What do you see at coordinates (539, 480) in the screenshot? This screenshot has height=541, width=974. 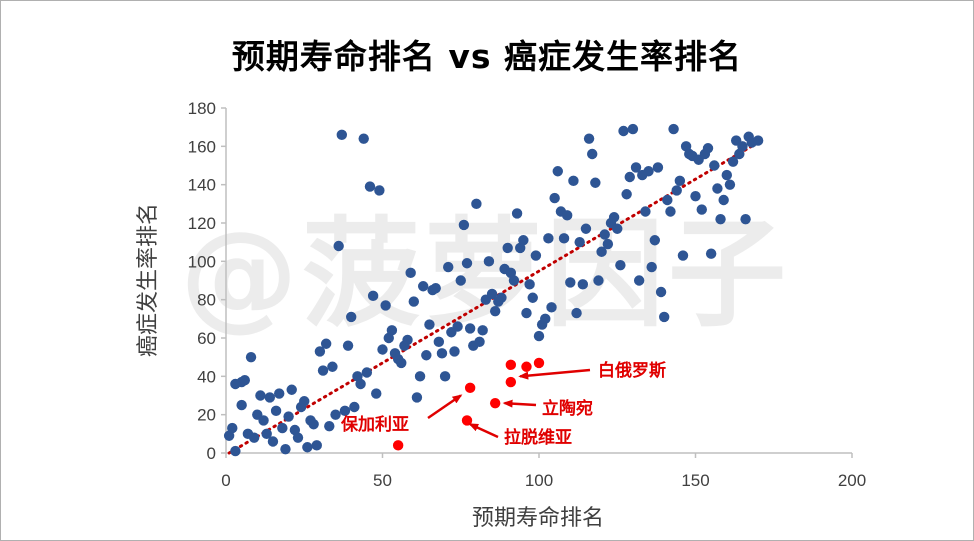 I see `x-tick-label: 100` at bounding box center [539, 480].